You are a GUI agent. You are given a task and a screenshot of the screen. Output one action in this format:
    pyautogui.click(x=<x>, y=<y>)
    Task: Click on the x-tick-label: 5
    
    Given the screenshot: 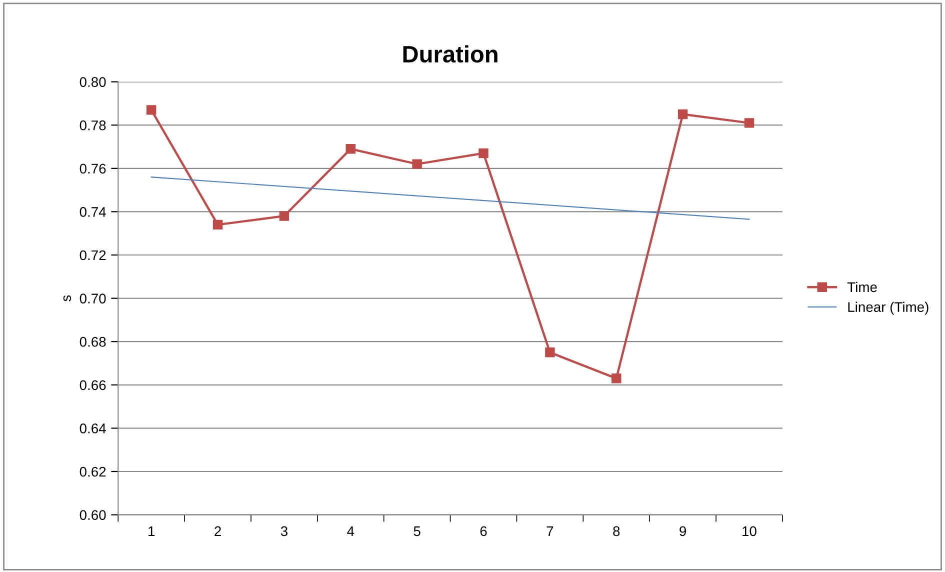 What is the action you would take?
    pyautogui.click(x=417, y=531)
    